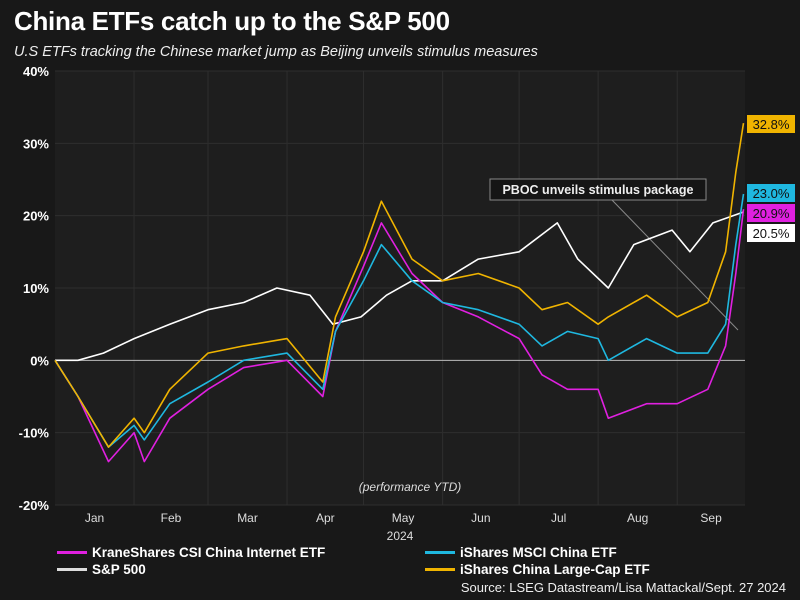 This screenshot has height=600, width=800. What do you see at coordinates (209, 552) in the screenshot?
I see `legend-label: KraneShares CSI China Internet ETF` at bounding box center [209, 552].